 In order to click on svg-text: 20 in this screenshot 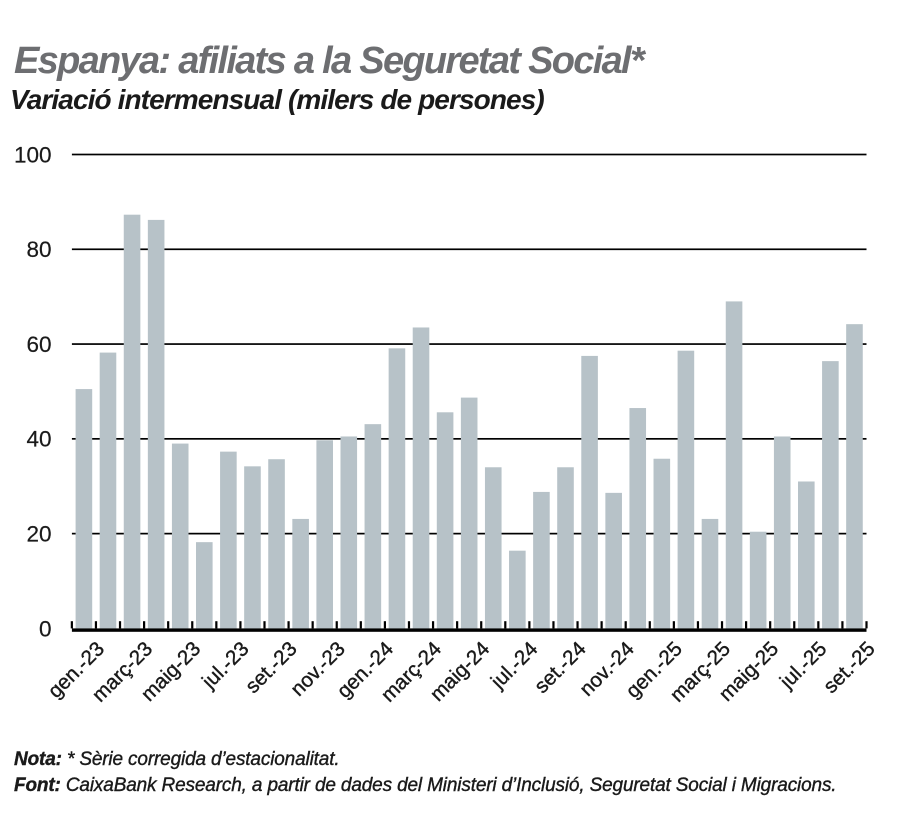, I will do `click(38, 534)`.